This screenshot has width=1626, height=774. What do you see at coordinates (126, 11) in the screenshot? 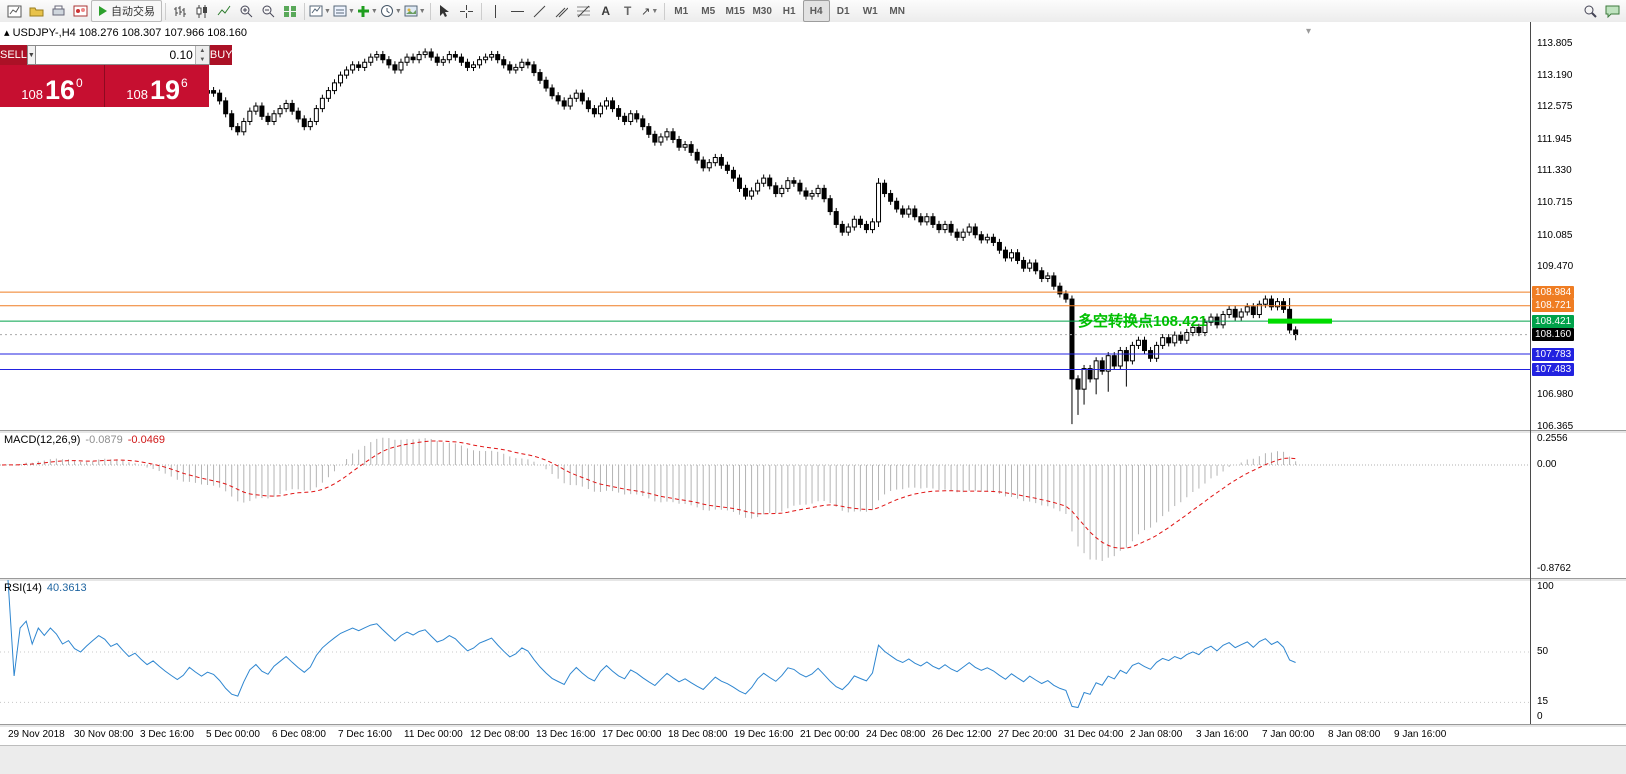
I see `autotrading-button: 自动交易` at bounding box center [126, 11].